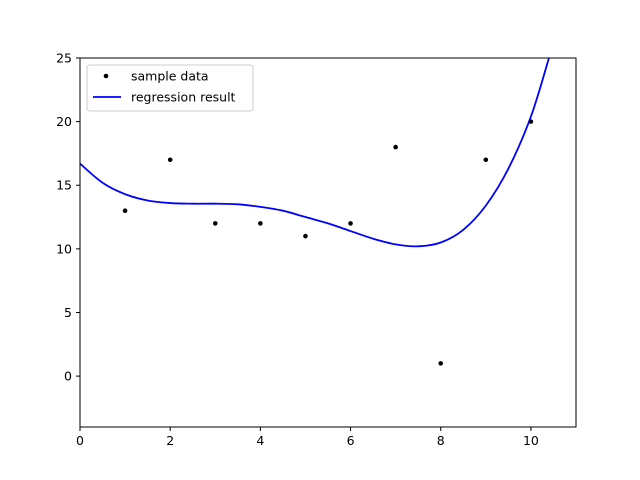 The image size is (640, 480). I want to click on x-tick-label: 4, so click(260, 440).